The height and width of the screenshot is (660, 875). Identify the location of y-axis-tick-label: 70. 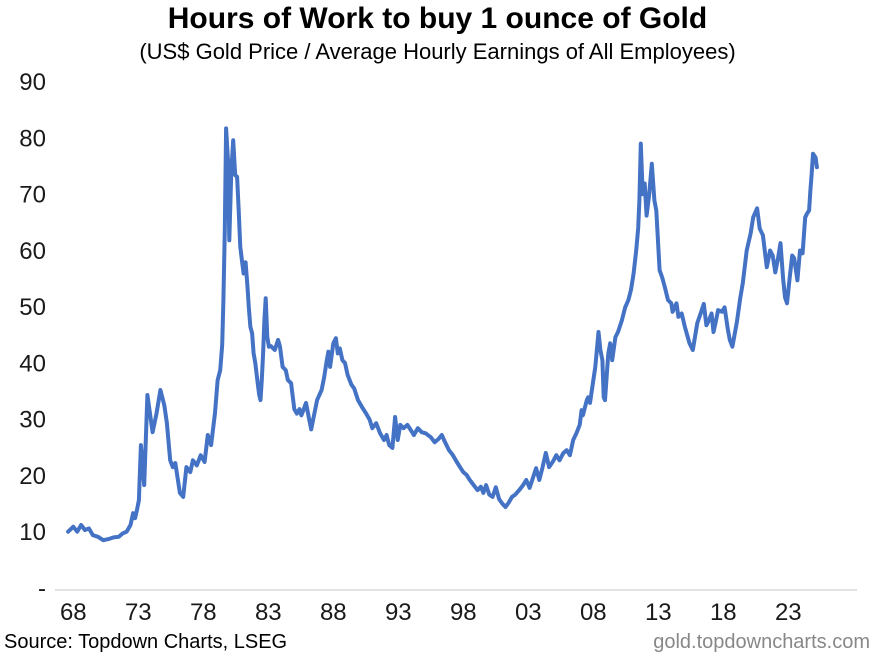
(32, 195).